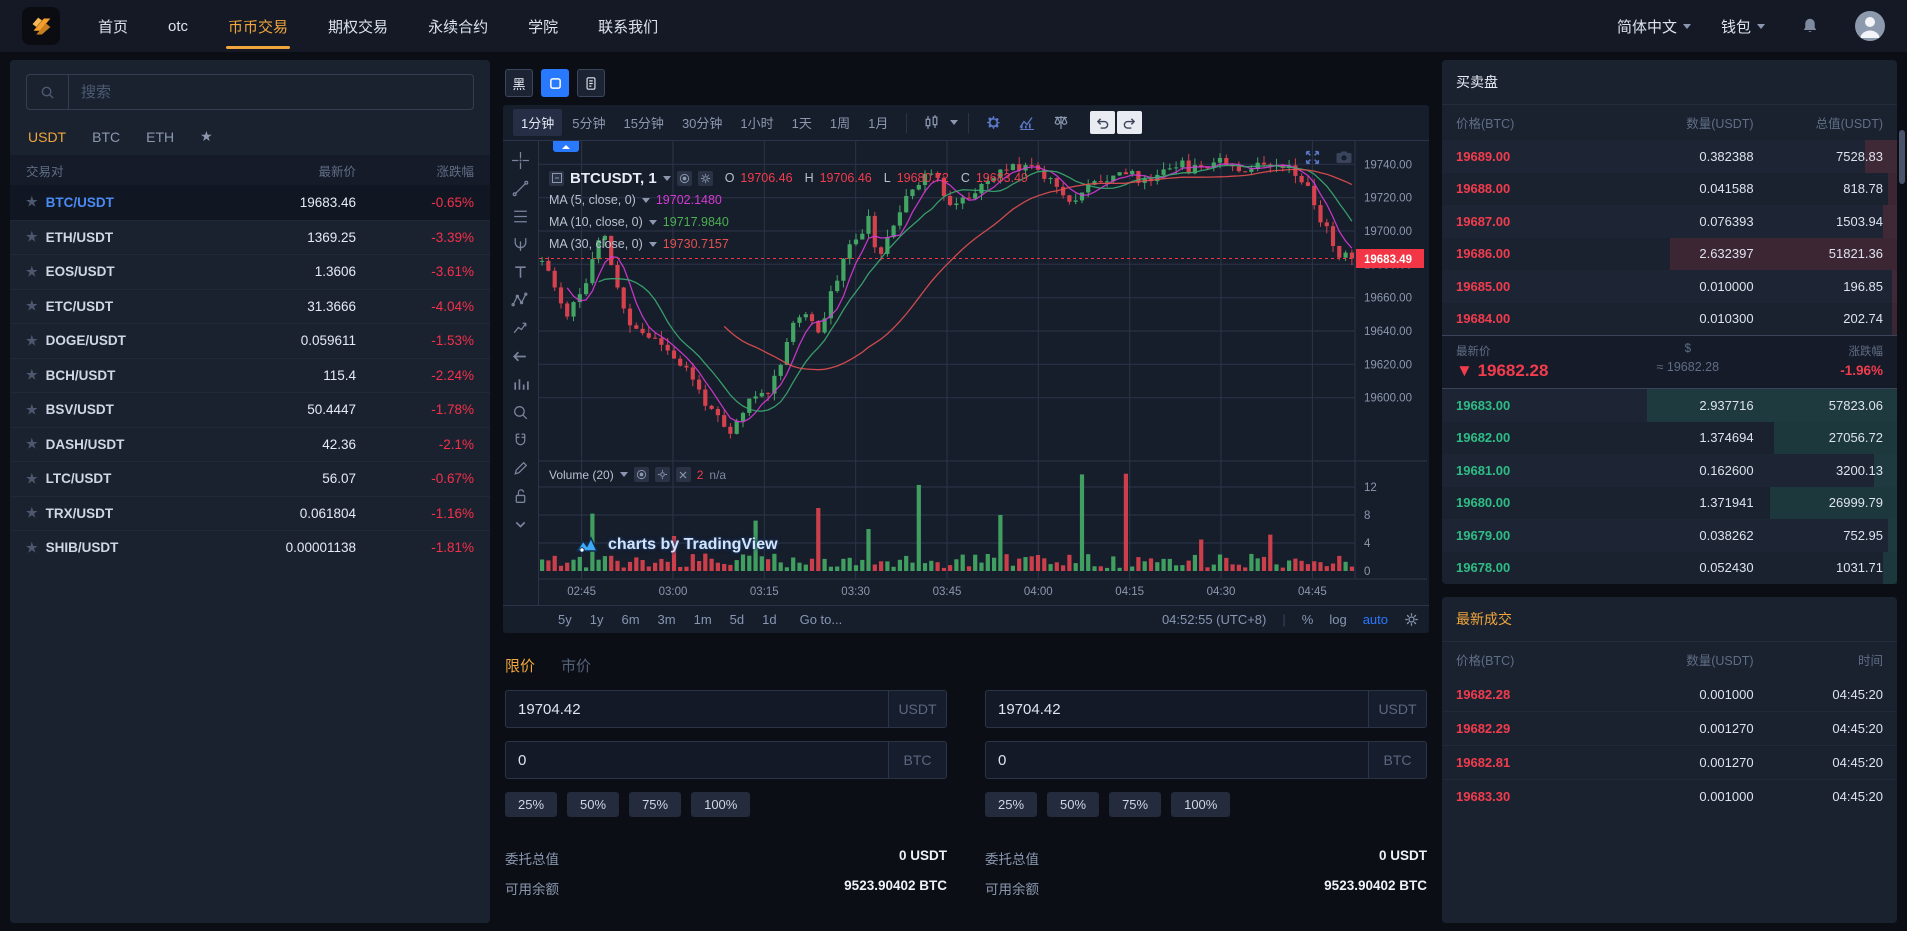 The width and height of the screenshot is (1907, 931). What do you see at coordinates (1669, 156) in the screenshot?
I see `ask-row: 19689.00 0.382388 7528.83` at bounding box center [1669, 156].